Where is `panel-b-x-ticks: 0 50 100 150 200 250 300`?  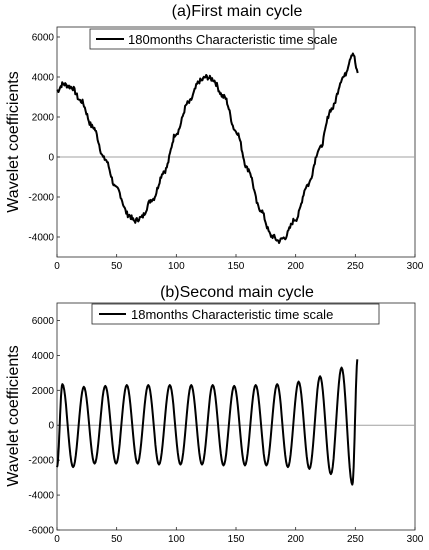 panel-b-x-ticks: 0 50 100 150 200 250 300 is located at coordinates (239, 536).